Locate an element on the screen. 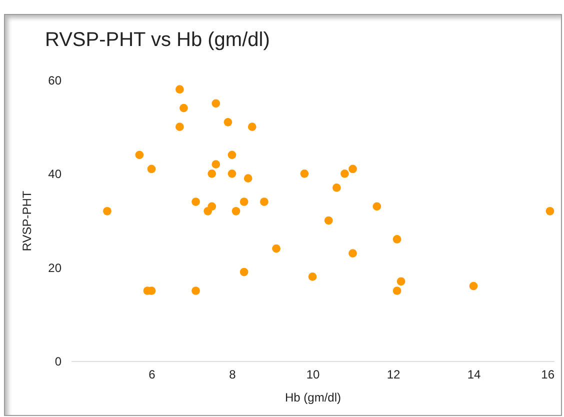  y-axis-title: RVSP-PHT is located at coordinates (27, 221).